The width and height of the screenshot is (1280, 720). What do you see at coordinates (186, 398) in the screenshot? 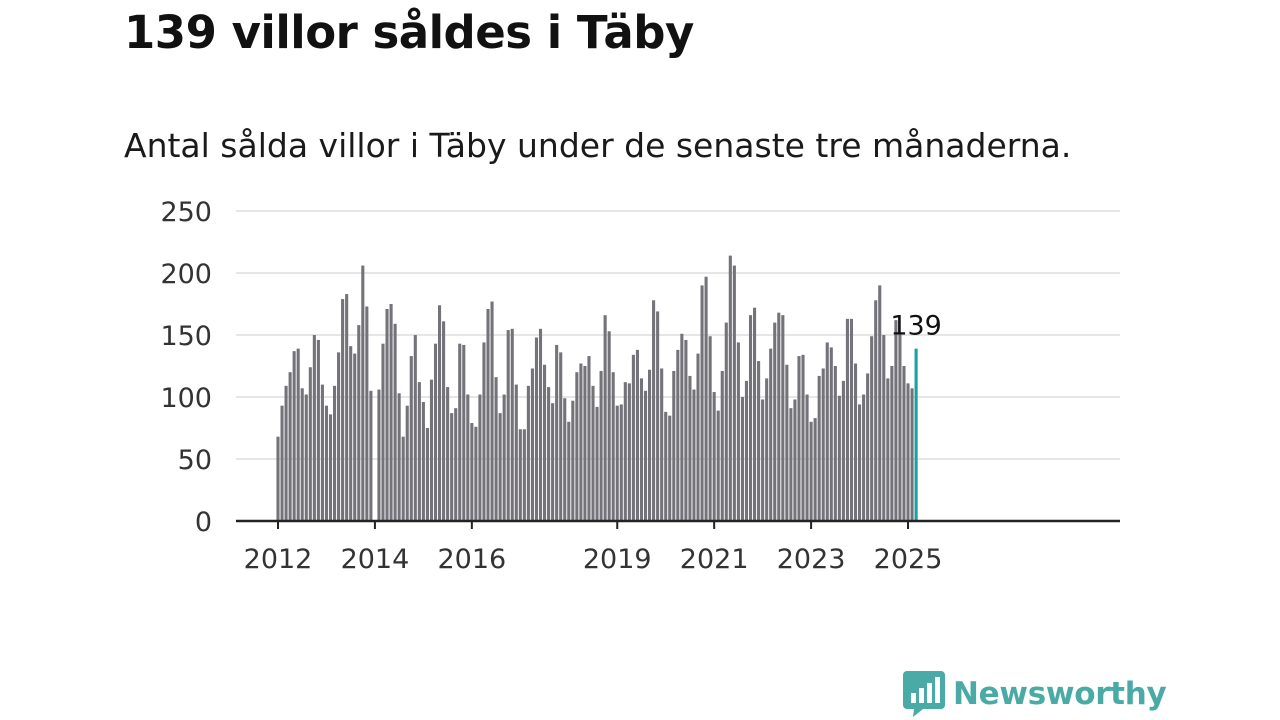
I see `y-tick-label: 100` at bounding box center [186, 398].